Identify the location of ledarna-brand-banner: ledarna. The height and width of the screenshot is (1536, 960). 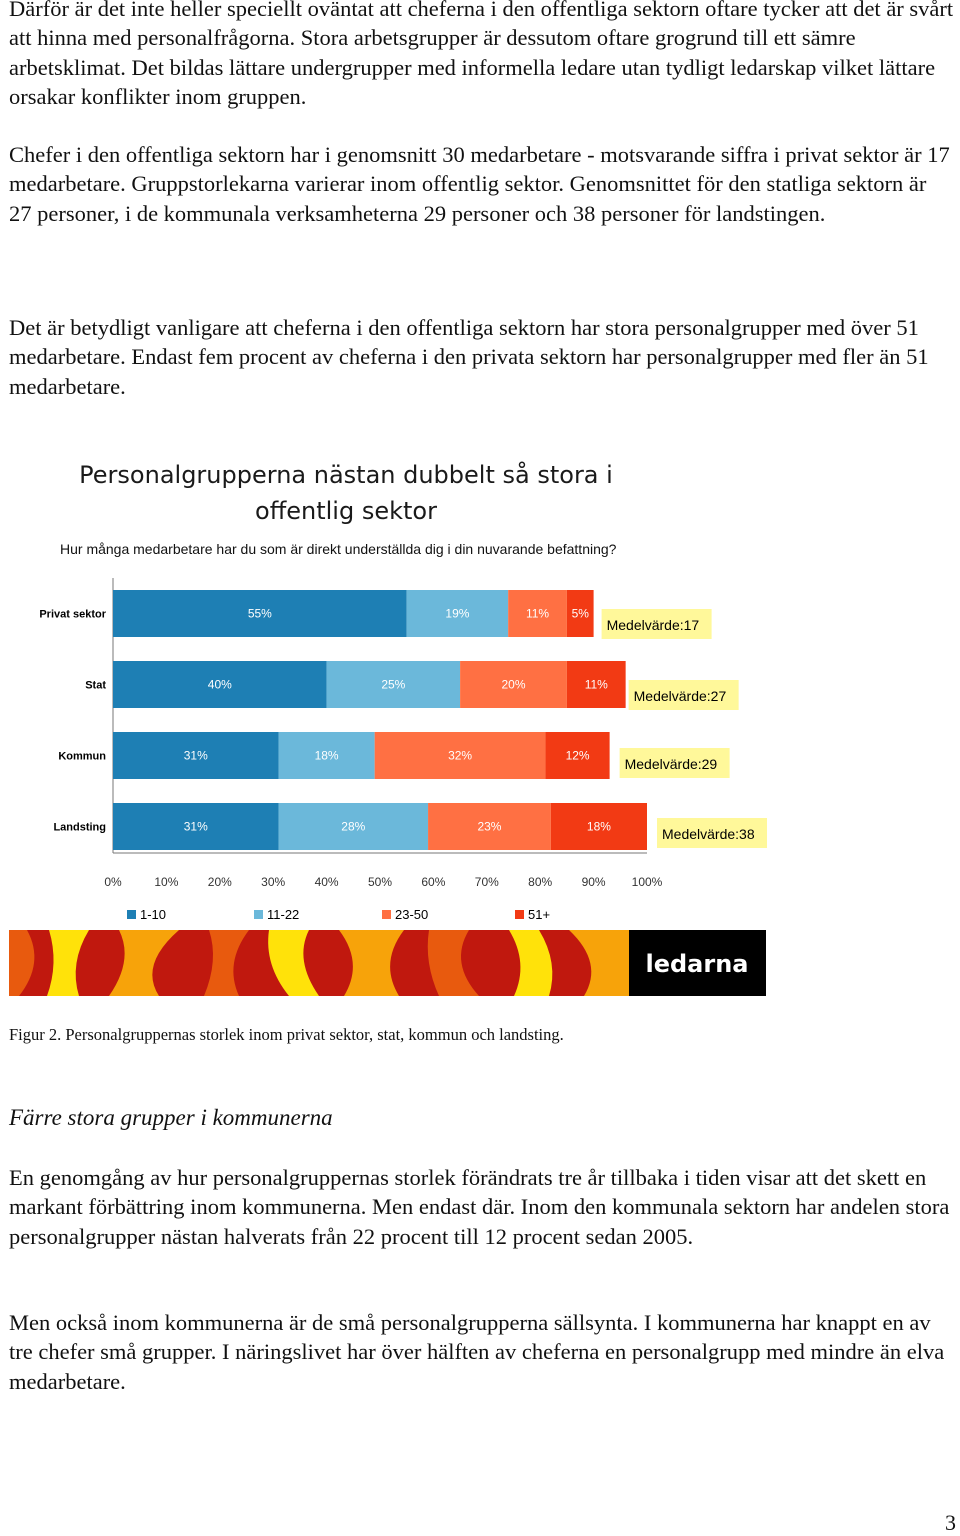
(387, 963).